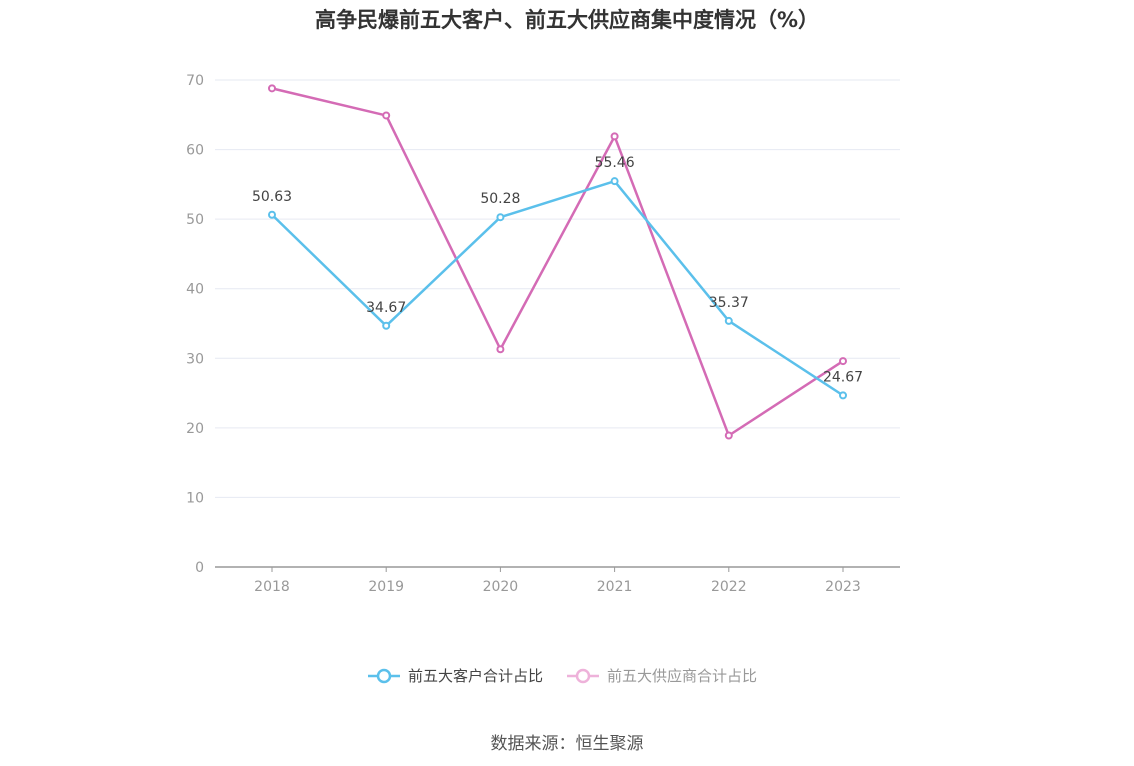  What do you see at coordinates (195, 429) in the screenshot?
I see `y-tick-label: 20` at bounding box center [195, 429].